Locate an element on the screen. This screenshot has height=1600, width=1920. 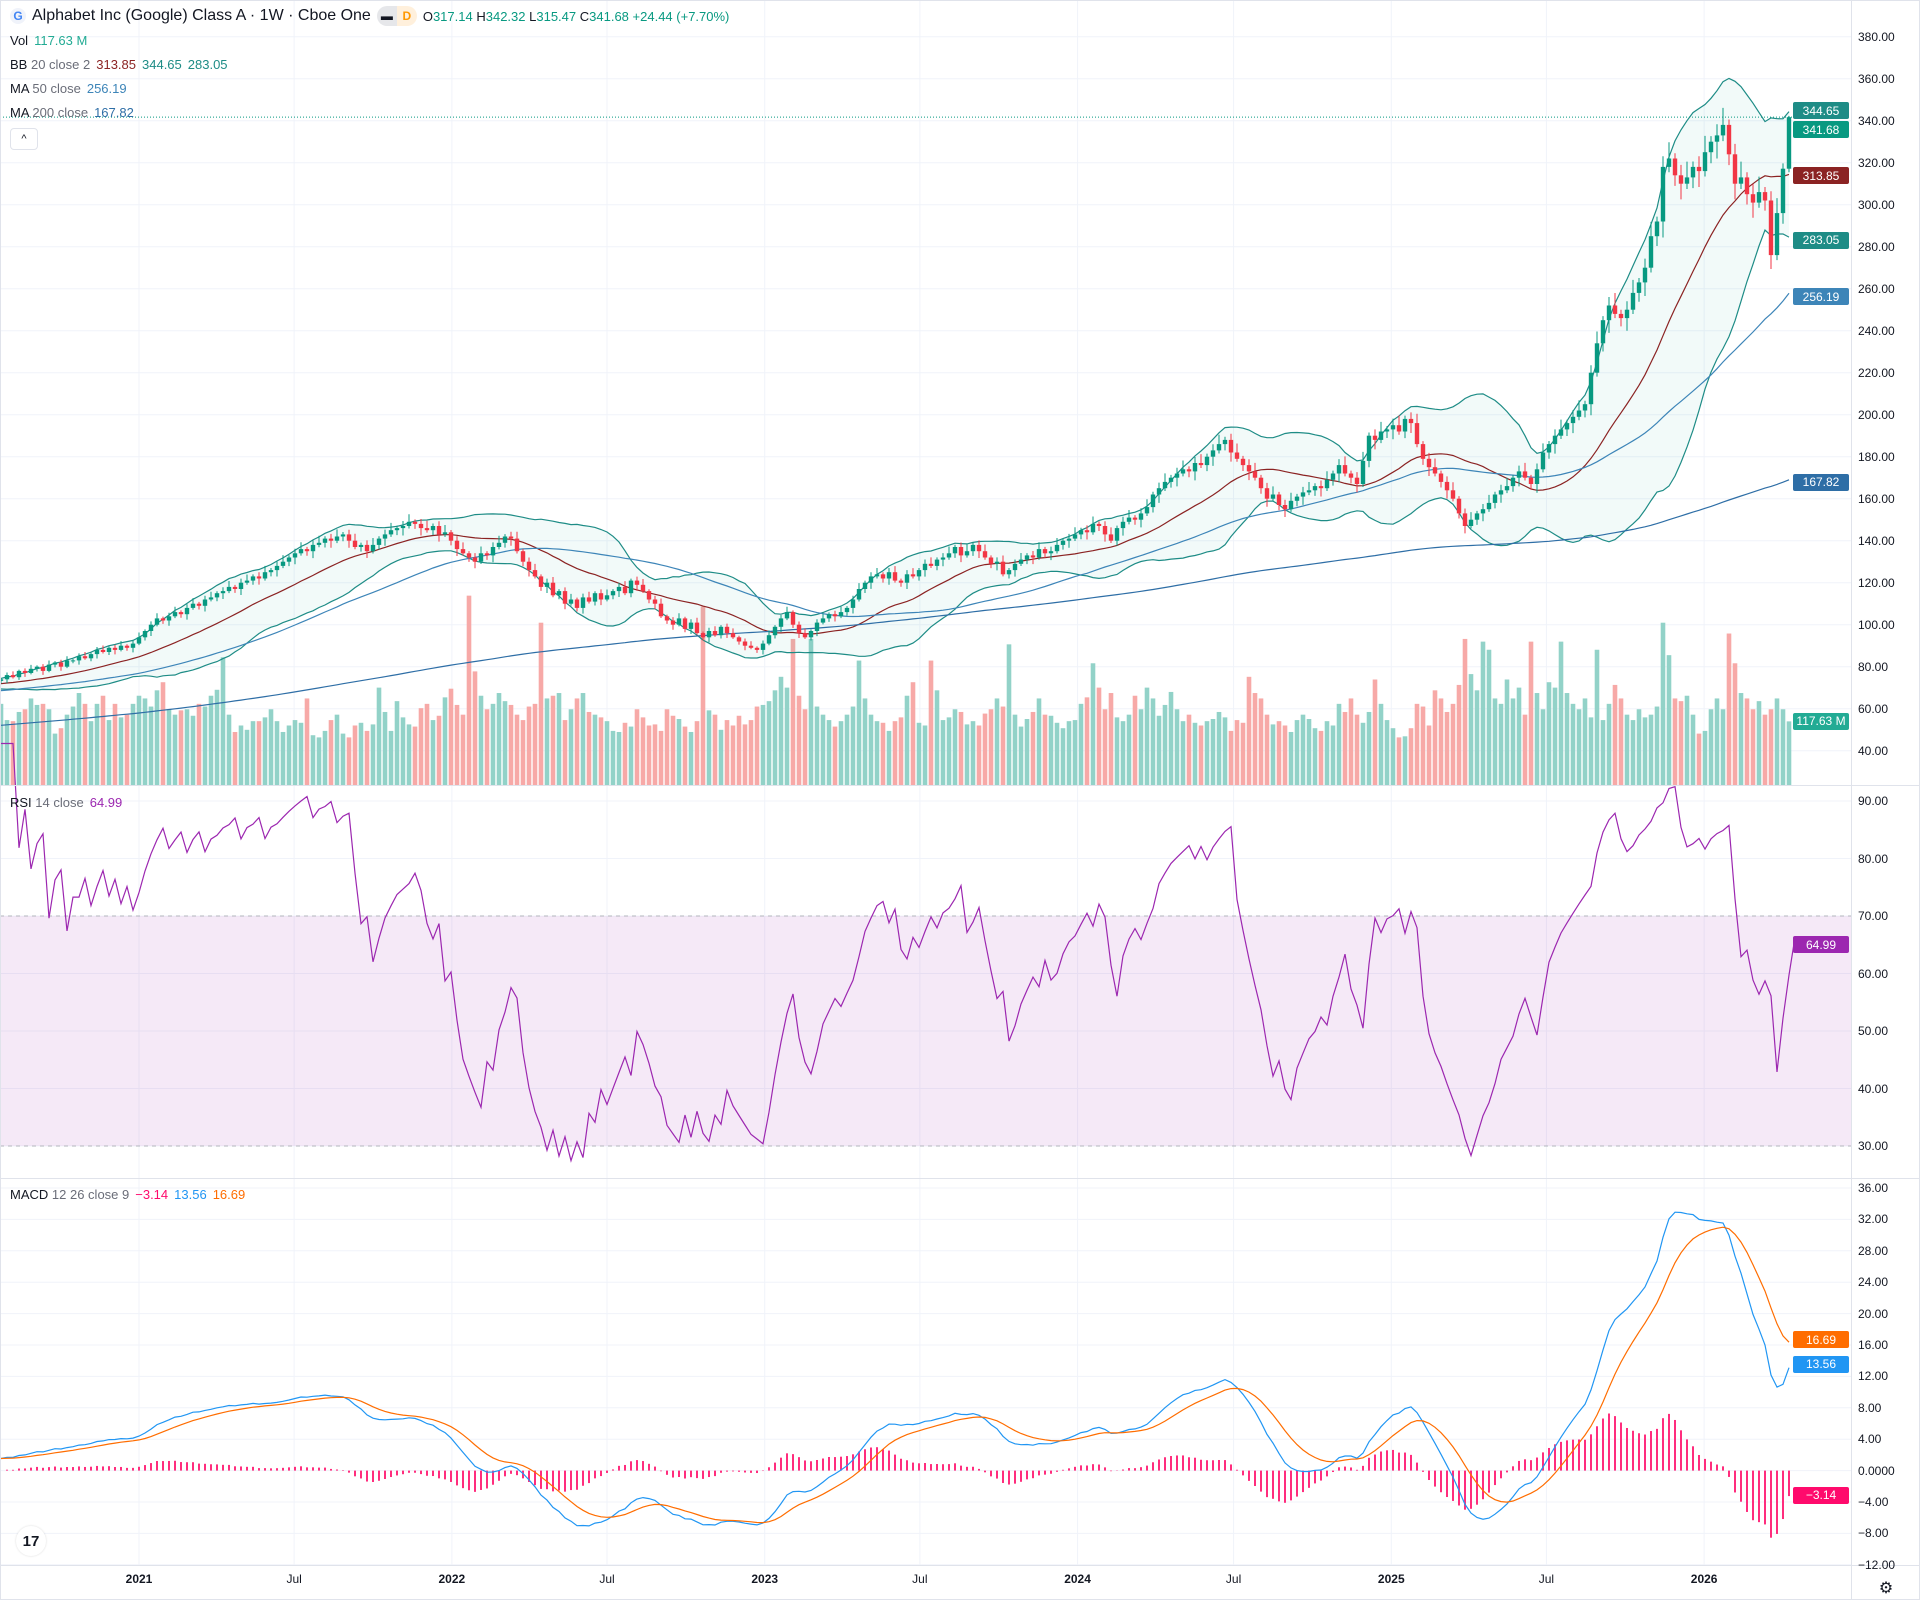
ma200-legend: MA 200 close 167.82 is located at coordinates (72, 112).